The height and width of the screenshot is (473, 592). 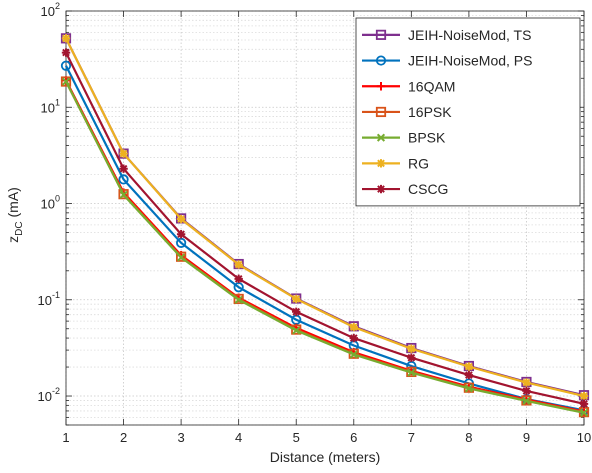 What do you see at coordinates (430, 112) in the screenshot?
I see `legend-label: 16PSK` at bounding box center [430, 112].